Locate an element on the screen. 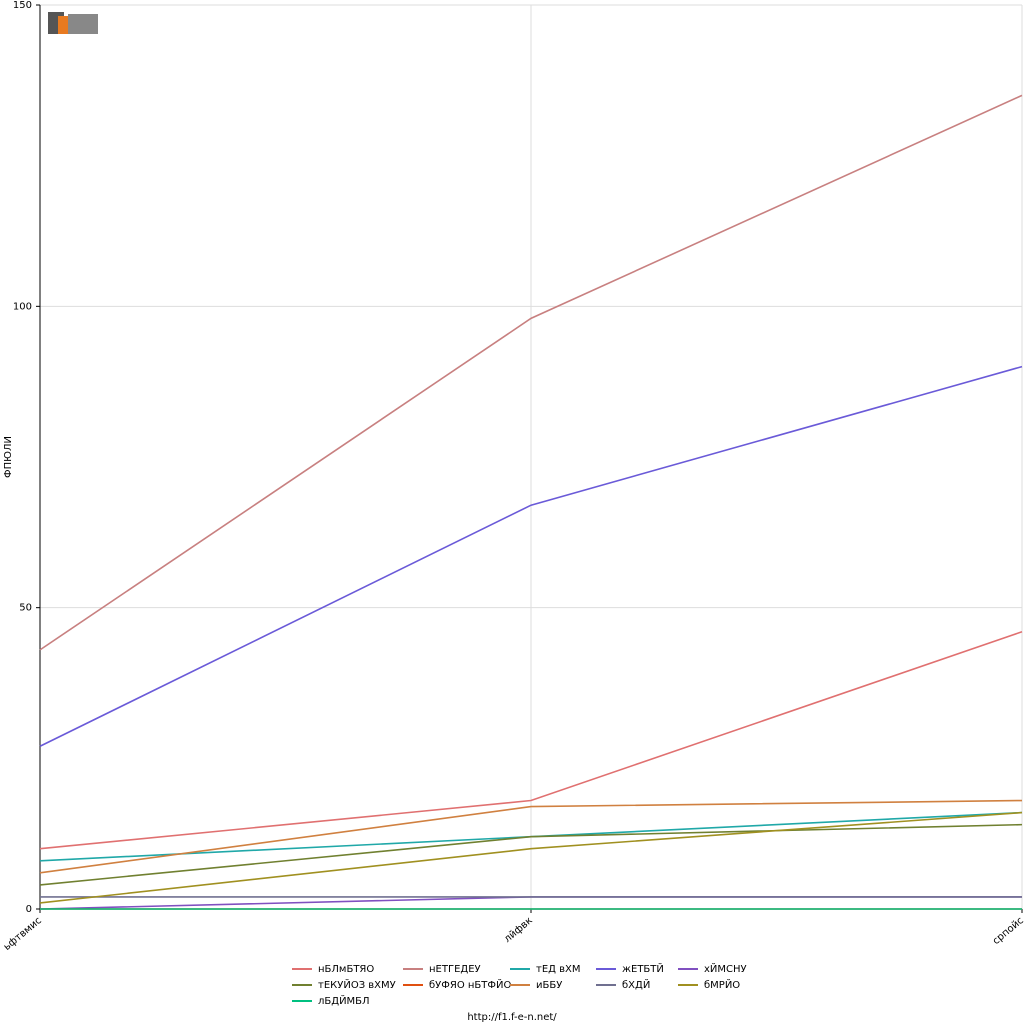  x-tick-label: лйфвк is located at coordinates (518, 930).